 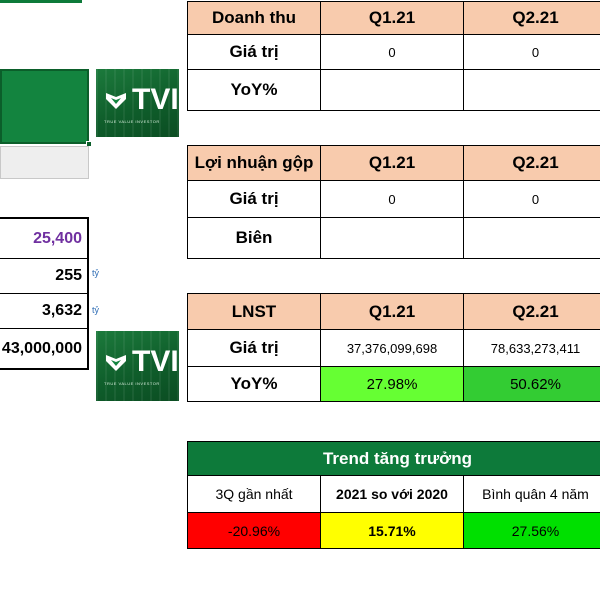 I want to click on value-3632: 3,632, so click(x=44, y=311).